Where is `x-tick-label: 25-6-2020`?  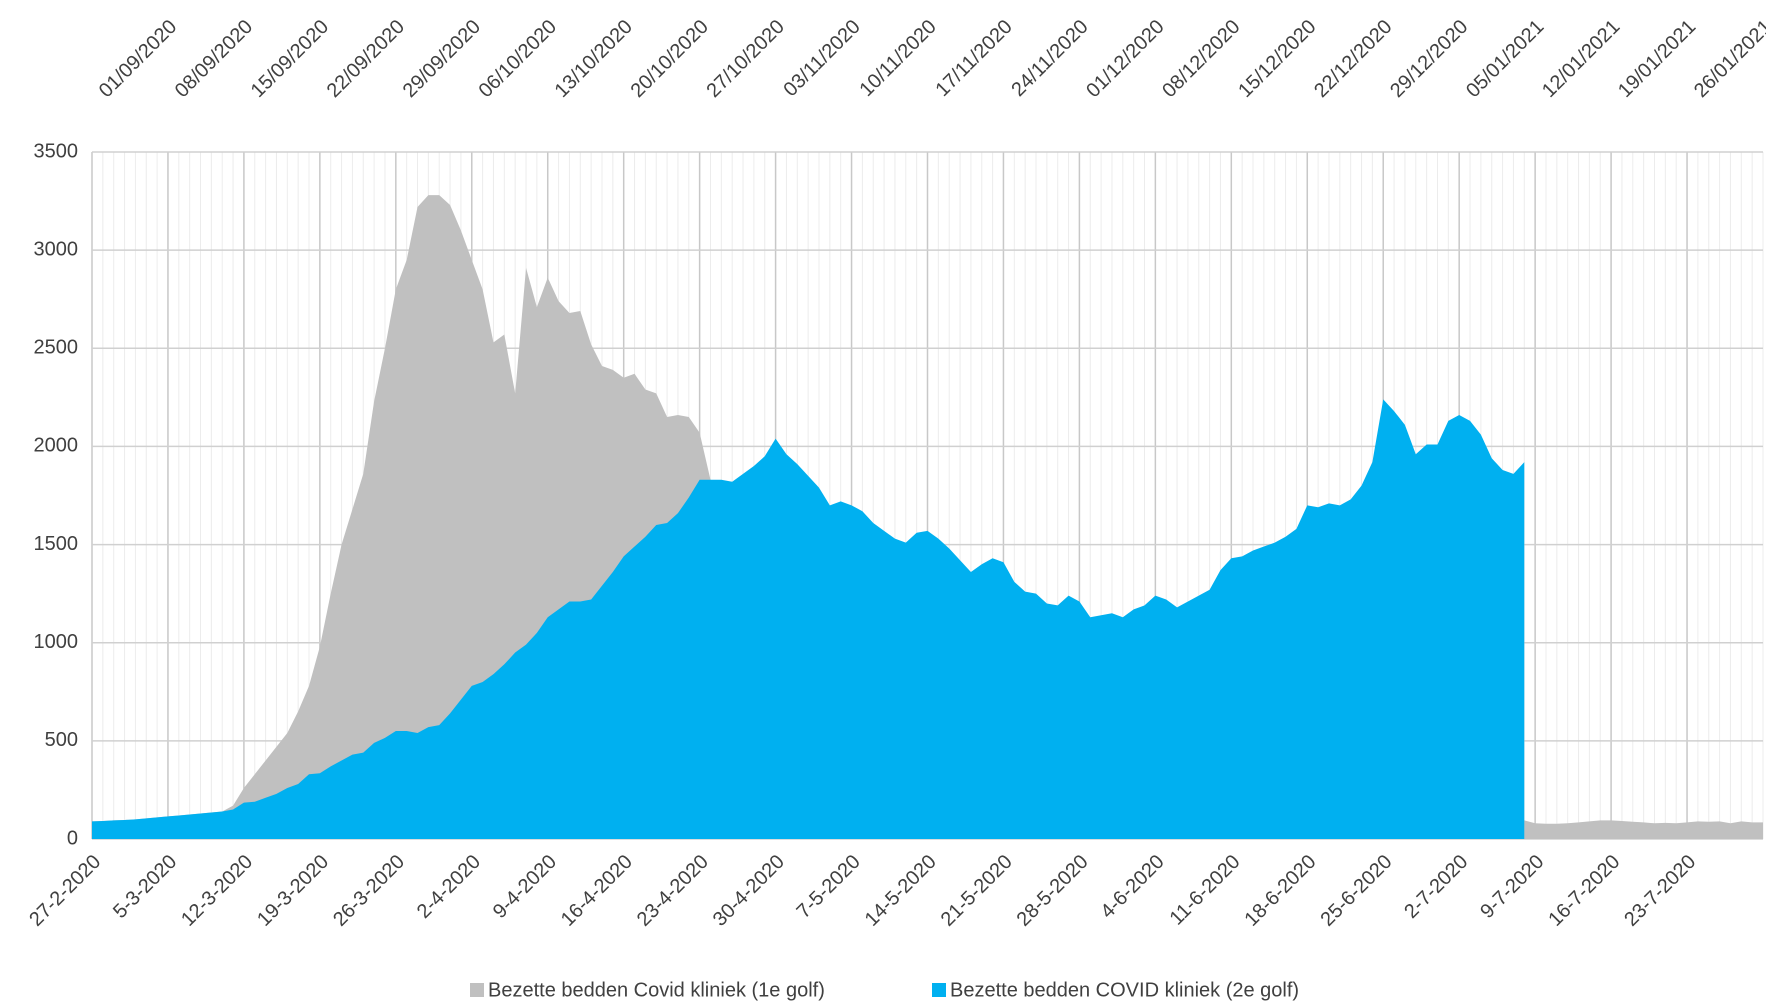 x-tick-label: 25-6-2020 is located at coordinates (1356, 891).